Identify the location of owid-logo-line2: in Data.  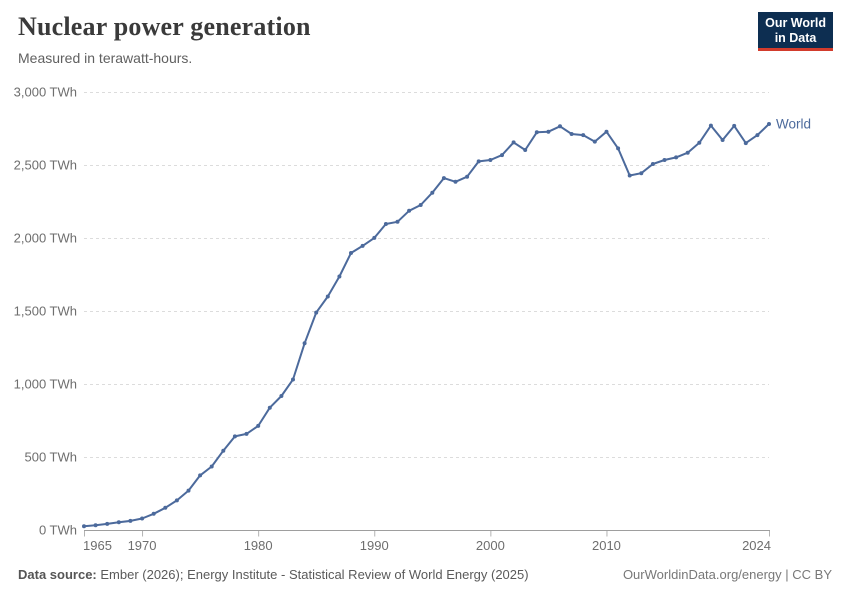
(795, 37).